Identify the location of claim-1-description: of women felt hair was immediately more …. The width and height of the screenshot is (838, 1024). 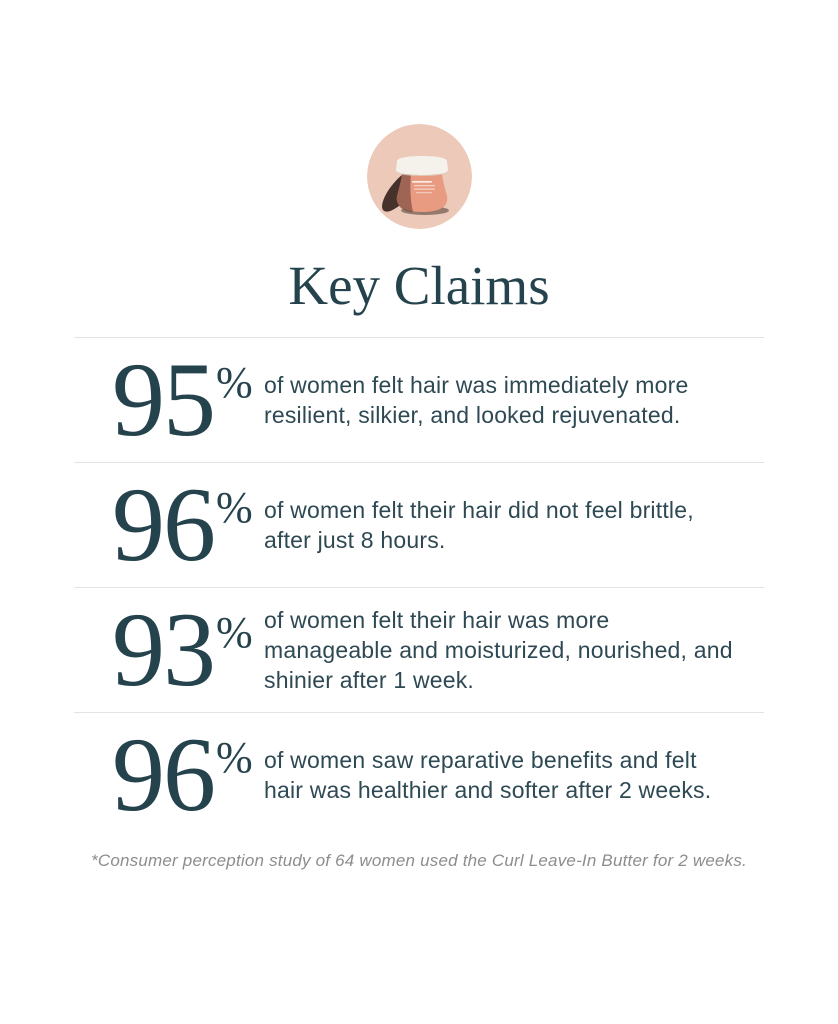
(476, 400).